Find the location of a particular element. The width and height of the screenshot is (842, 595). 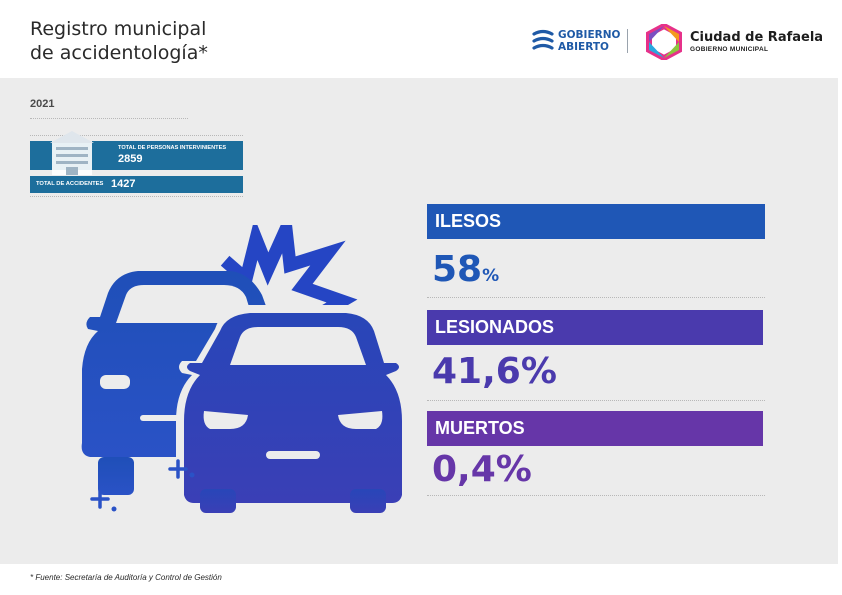

category-bar-muertos: MUERTOS is located at coordinates (595, 428).